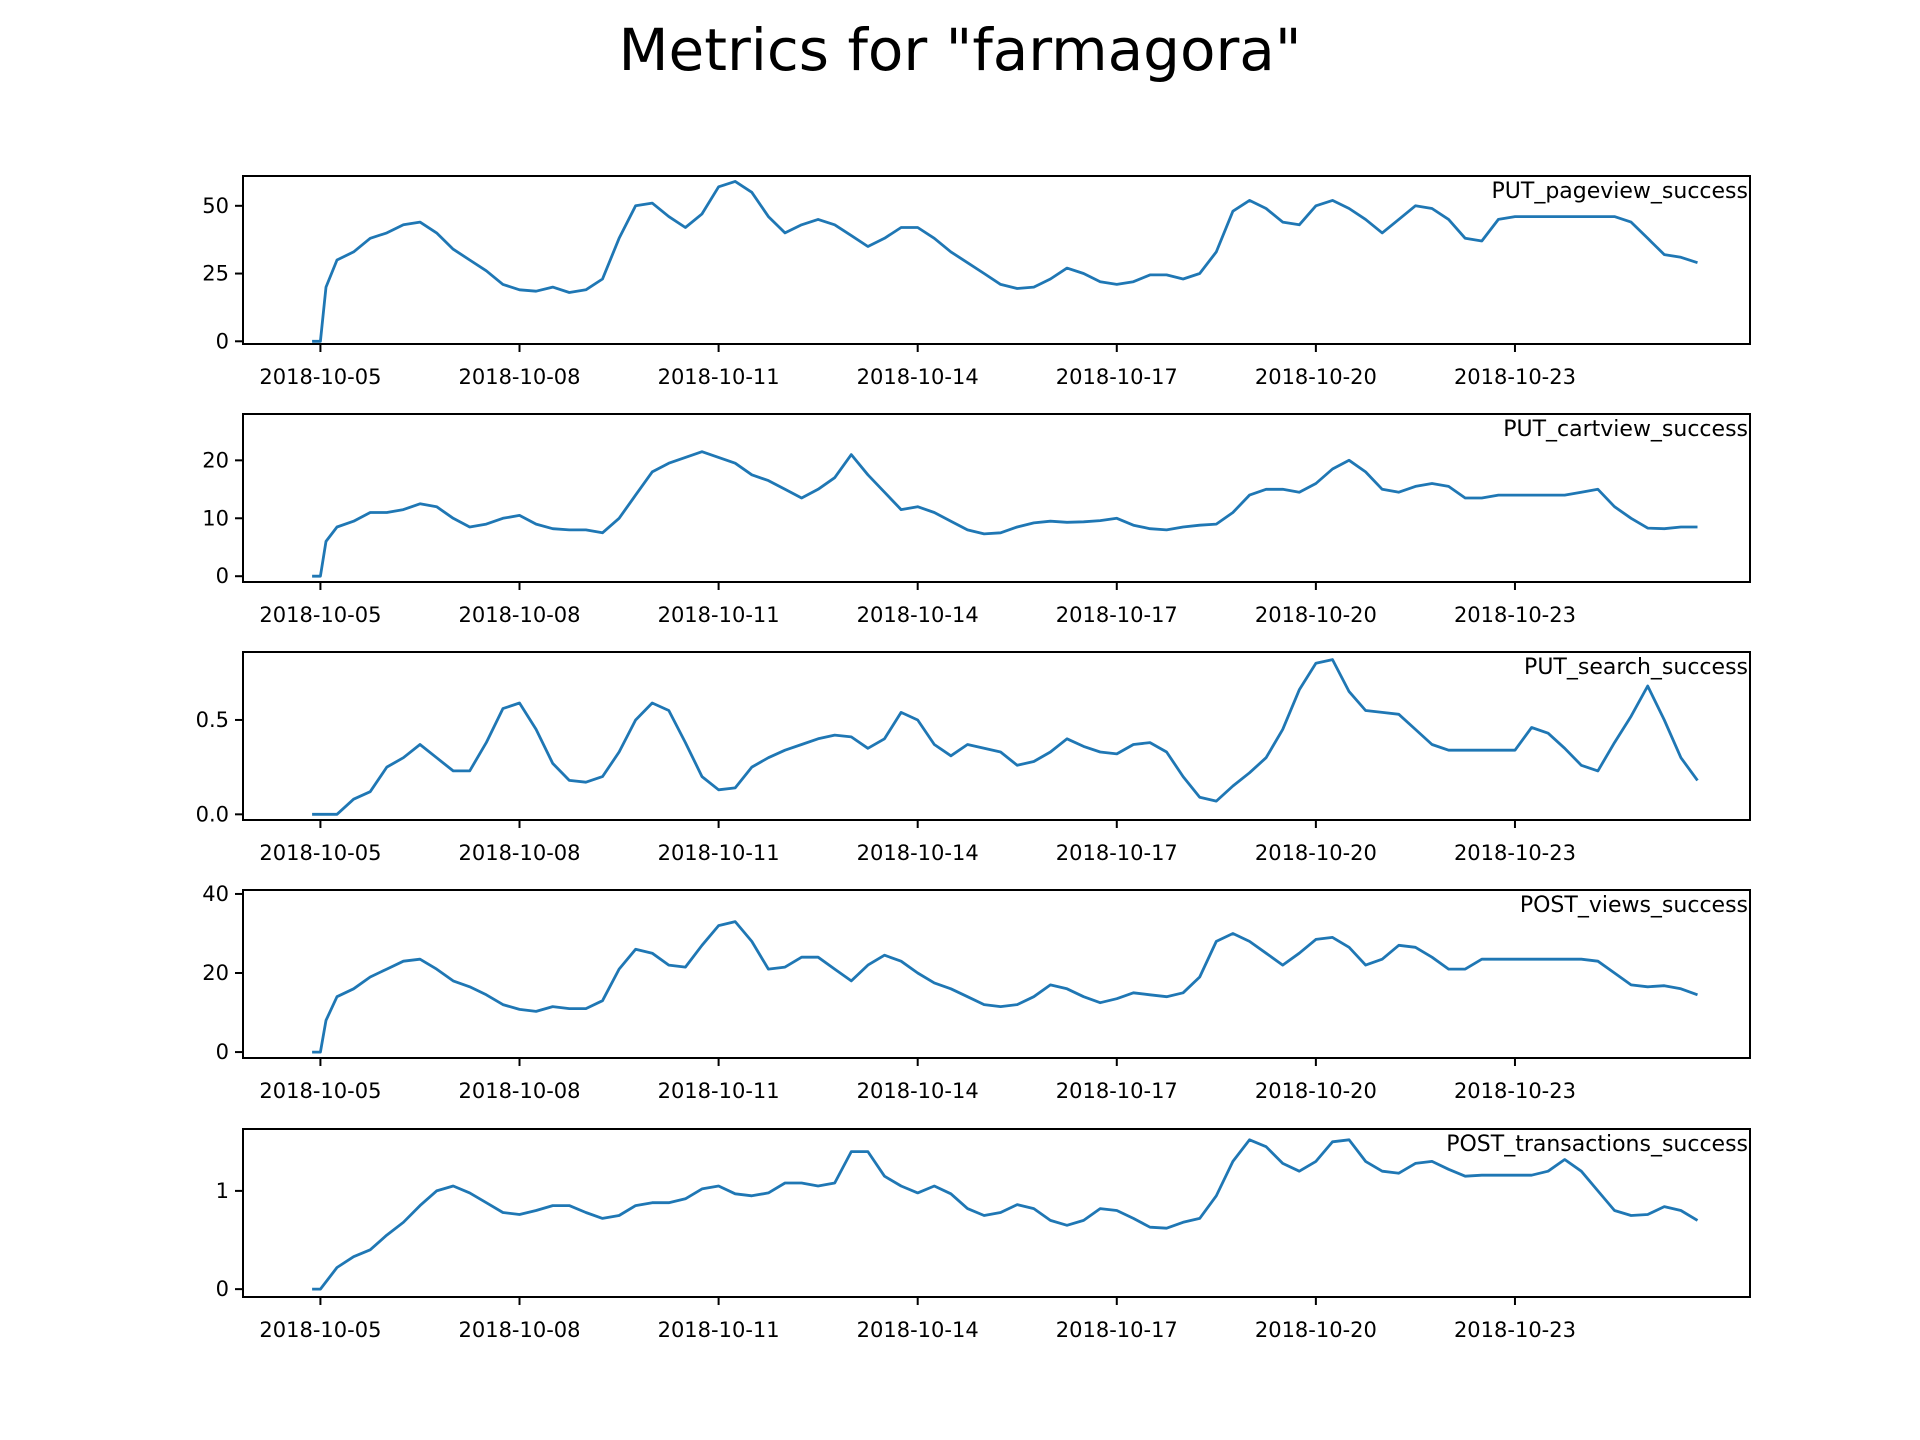 The width and height of the screenshot is (1920, 1440). I want to click on y-tick-label: 0.5, so click(212, 720).